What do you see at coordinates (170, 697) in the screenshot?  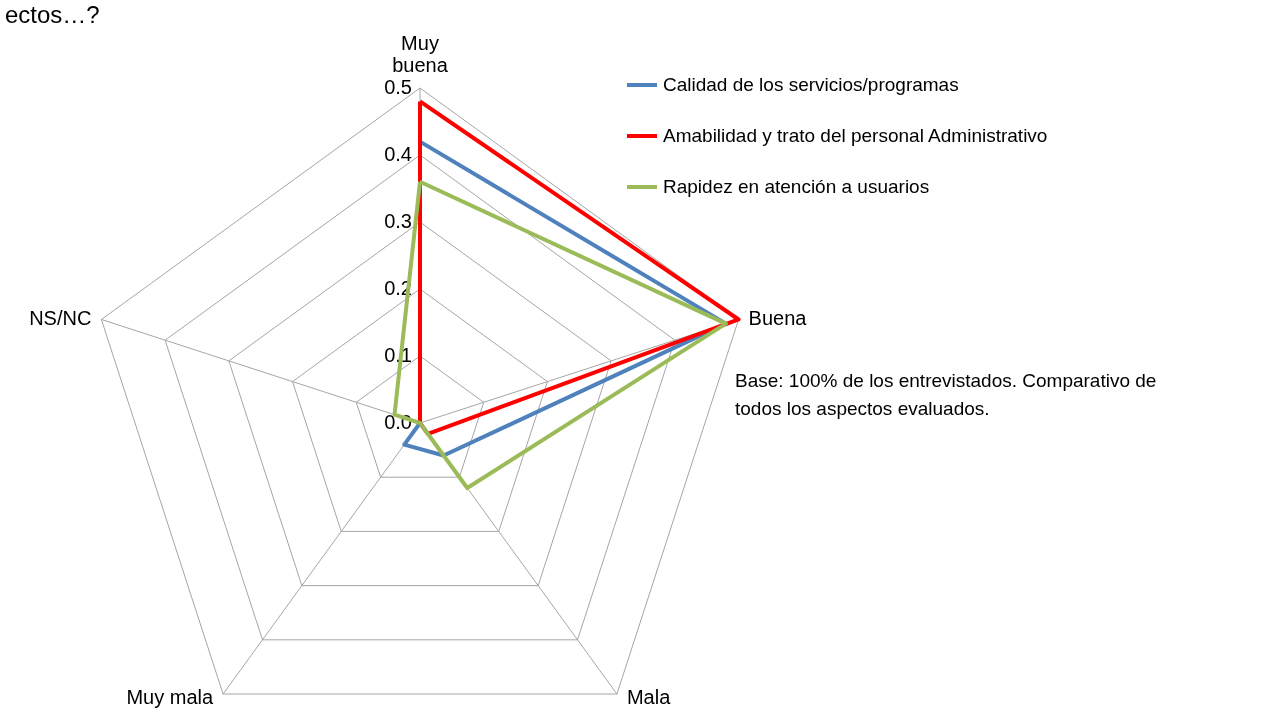 I see `spoke-label: Muy mala` at bounding box center [170, 697].